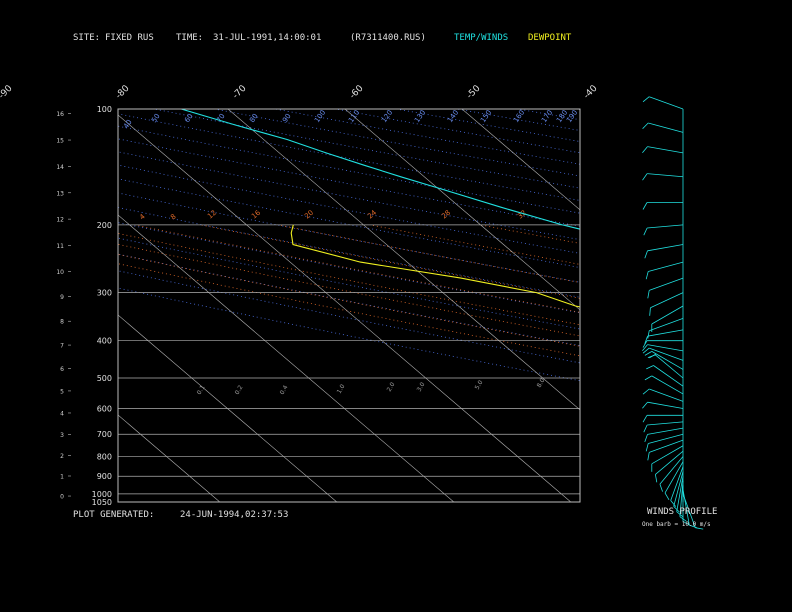 Image resolution: width=792 pixels, height=612 pixels. I want to click on dry-adiabat-label: 150, so click(486, 117).